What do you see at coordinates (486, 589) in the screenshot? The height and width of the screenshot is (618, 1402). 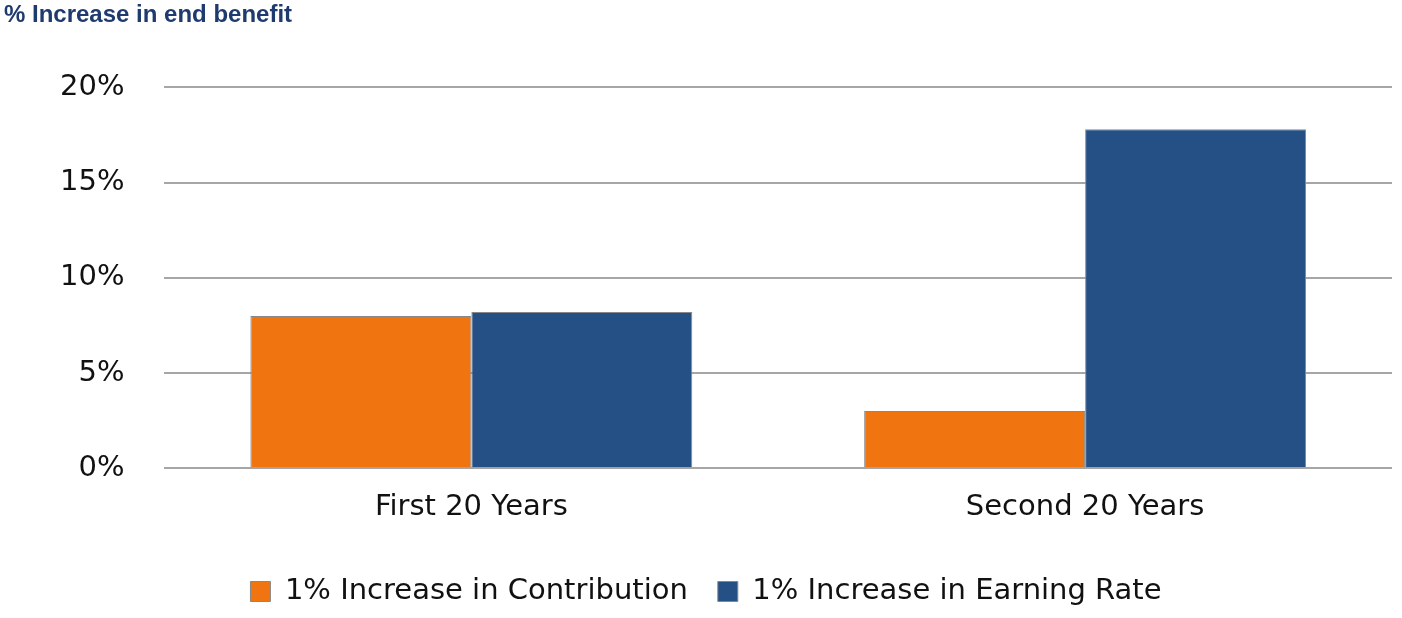 I see `legend-label: 1% Increase in Contribution` at bounding box center [486, 589].